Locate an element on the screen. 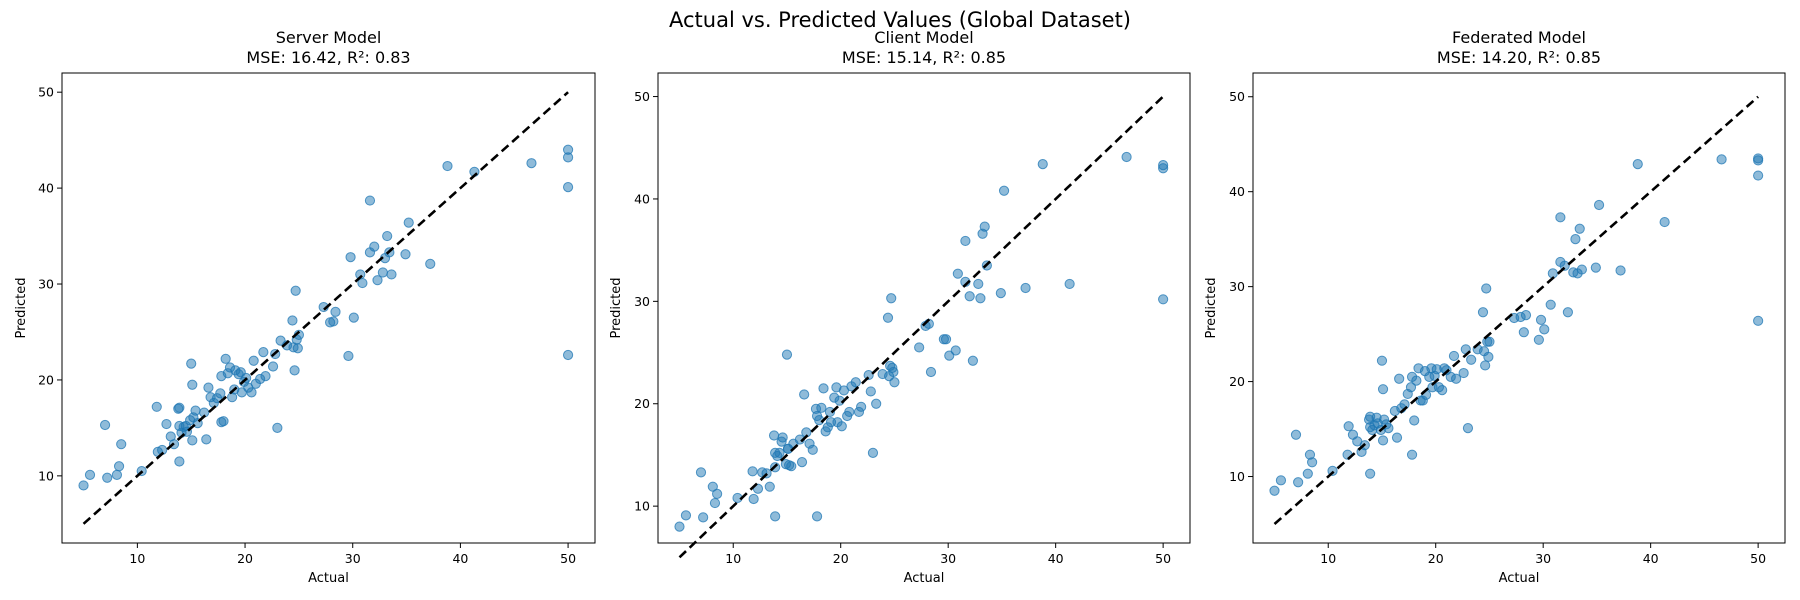 This screenshot has width=1800, height=600. panel-subtitle: MSE: 16.42, R²: 0.83 is located at coordinates (328, 57).